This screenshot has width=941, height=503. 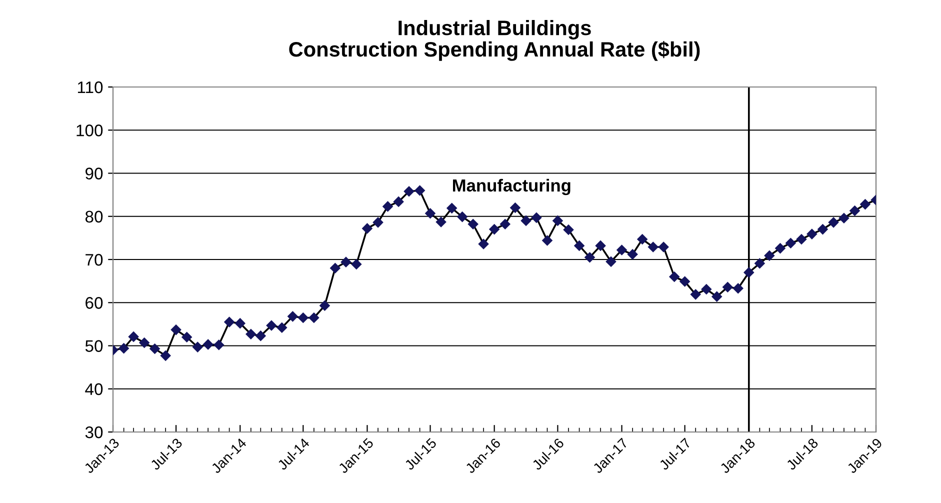 What do you see at coordinates (94, 174) in the screenshot?
I see `y-tick-label: 90` at bounding box center [94, 174].